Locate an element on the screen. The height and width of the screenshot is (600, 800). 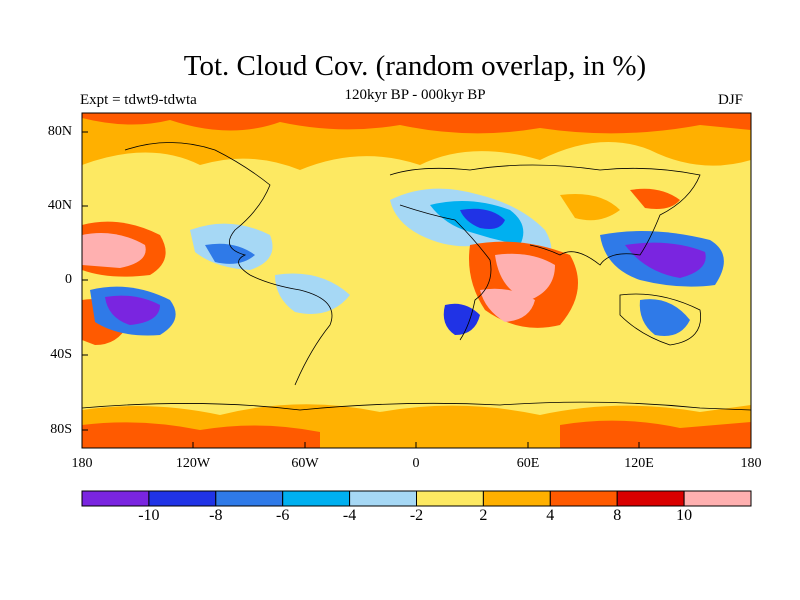
period-label: 120kyr BP - 000kyr BP is located at coordinates (415, 95).